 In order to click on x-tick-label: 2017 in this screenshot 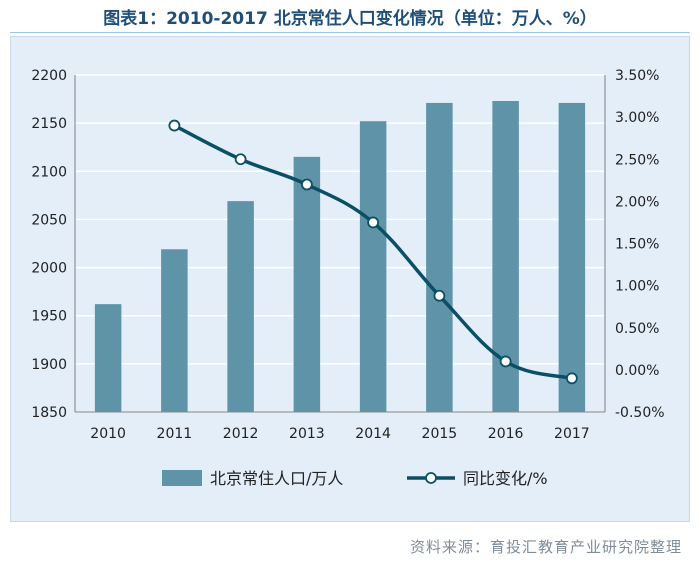, I will do `click(572, 434)`.